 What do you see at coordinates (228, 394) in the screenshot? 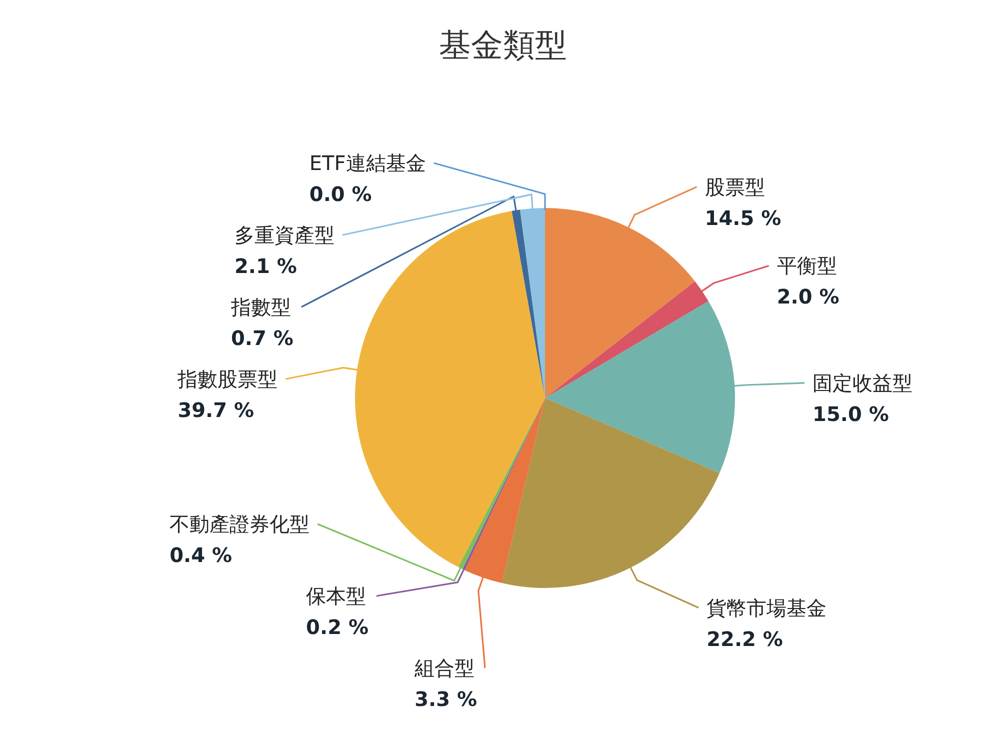
I see `label: 指數股票型 39.7 %` at bounding box center [228, 394].